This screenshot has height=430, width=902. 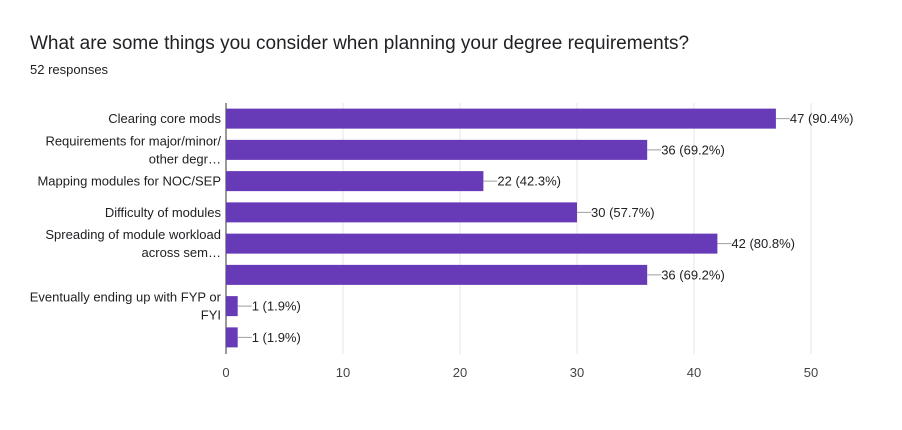 I want to click on value-label: 22 (42.3%), so click(x=529, y=181).